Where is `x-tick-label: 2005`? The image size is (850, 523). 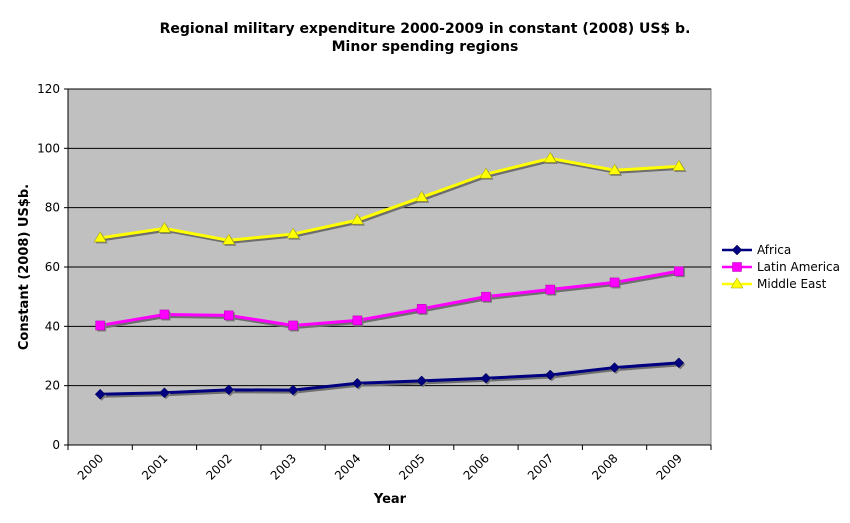
x-tick-label: 2005 is located at coordinates (411, 466).